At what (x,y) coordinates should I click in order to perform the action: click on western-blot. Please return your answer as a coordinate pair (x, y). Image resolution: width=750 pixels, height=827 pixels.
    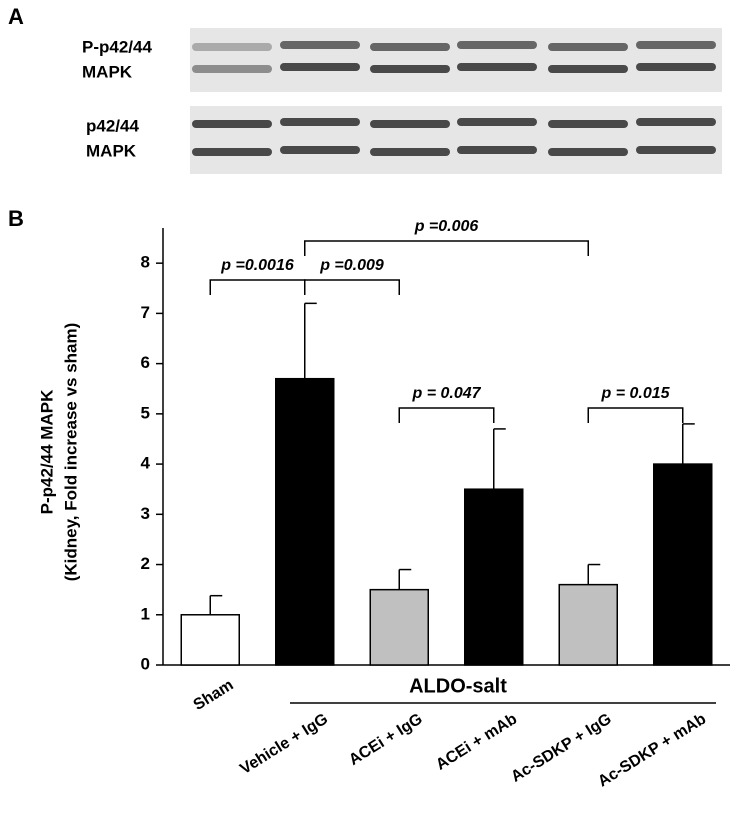
    Looking at the image, I should click on (456, 101).